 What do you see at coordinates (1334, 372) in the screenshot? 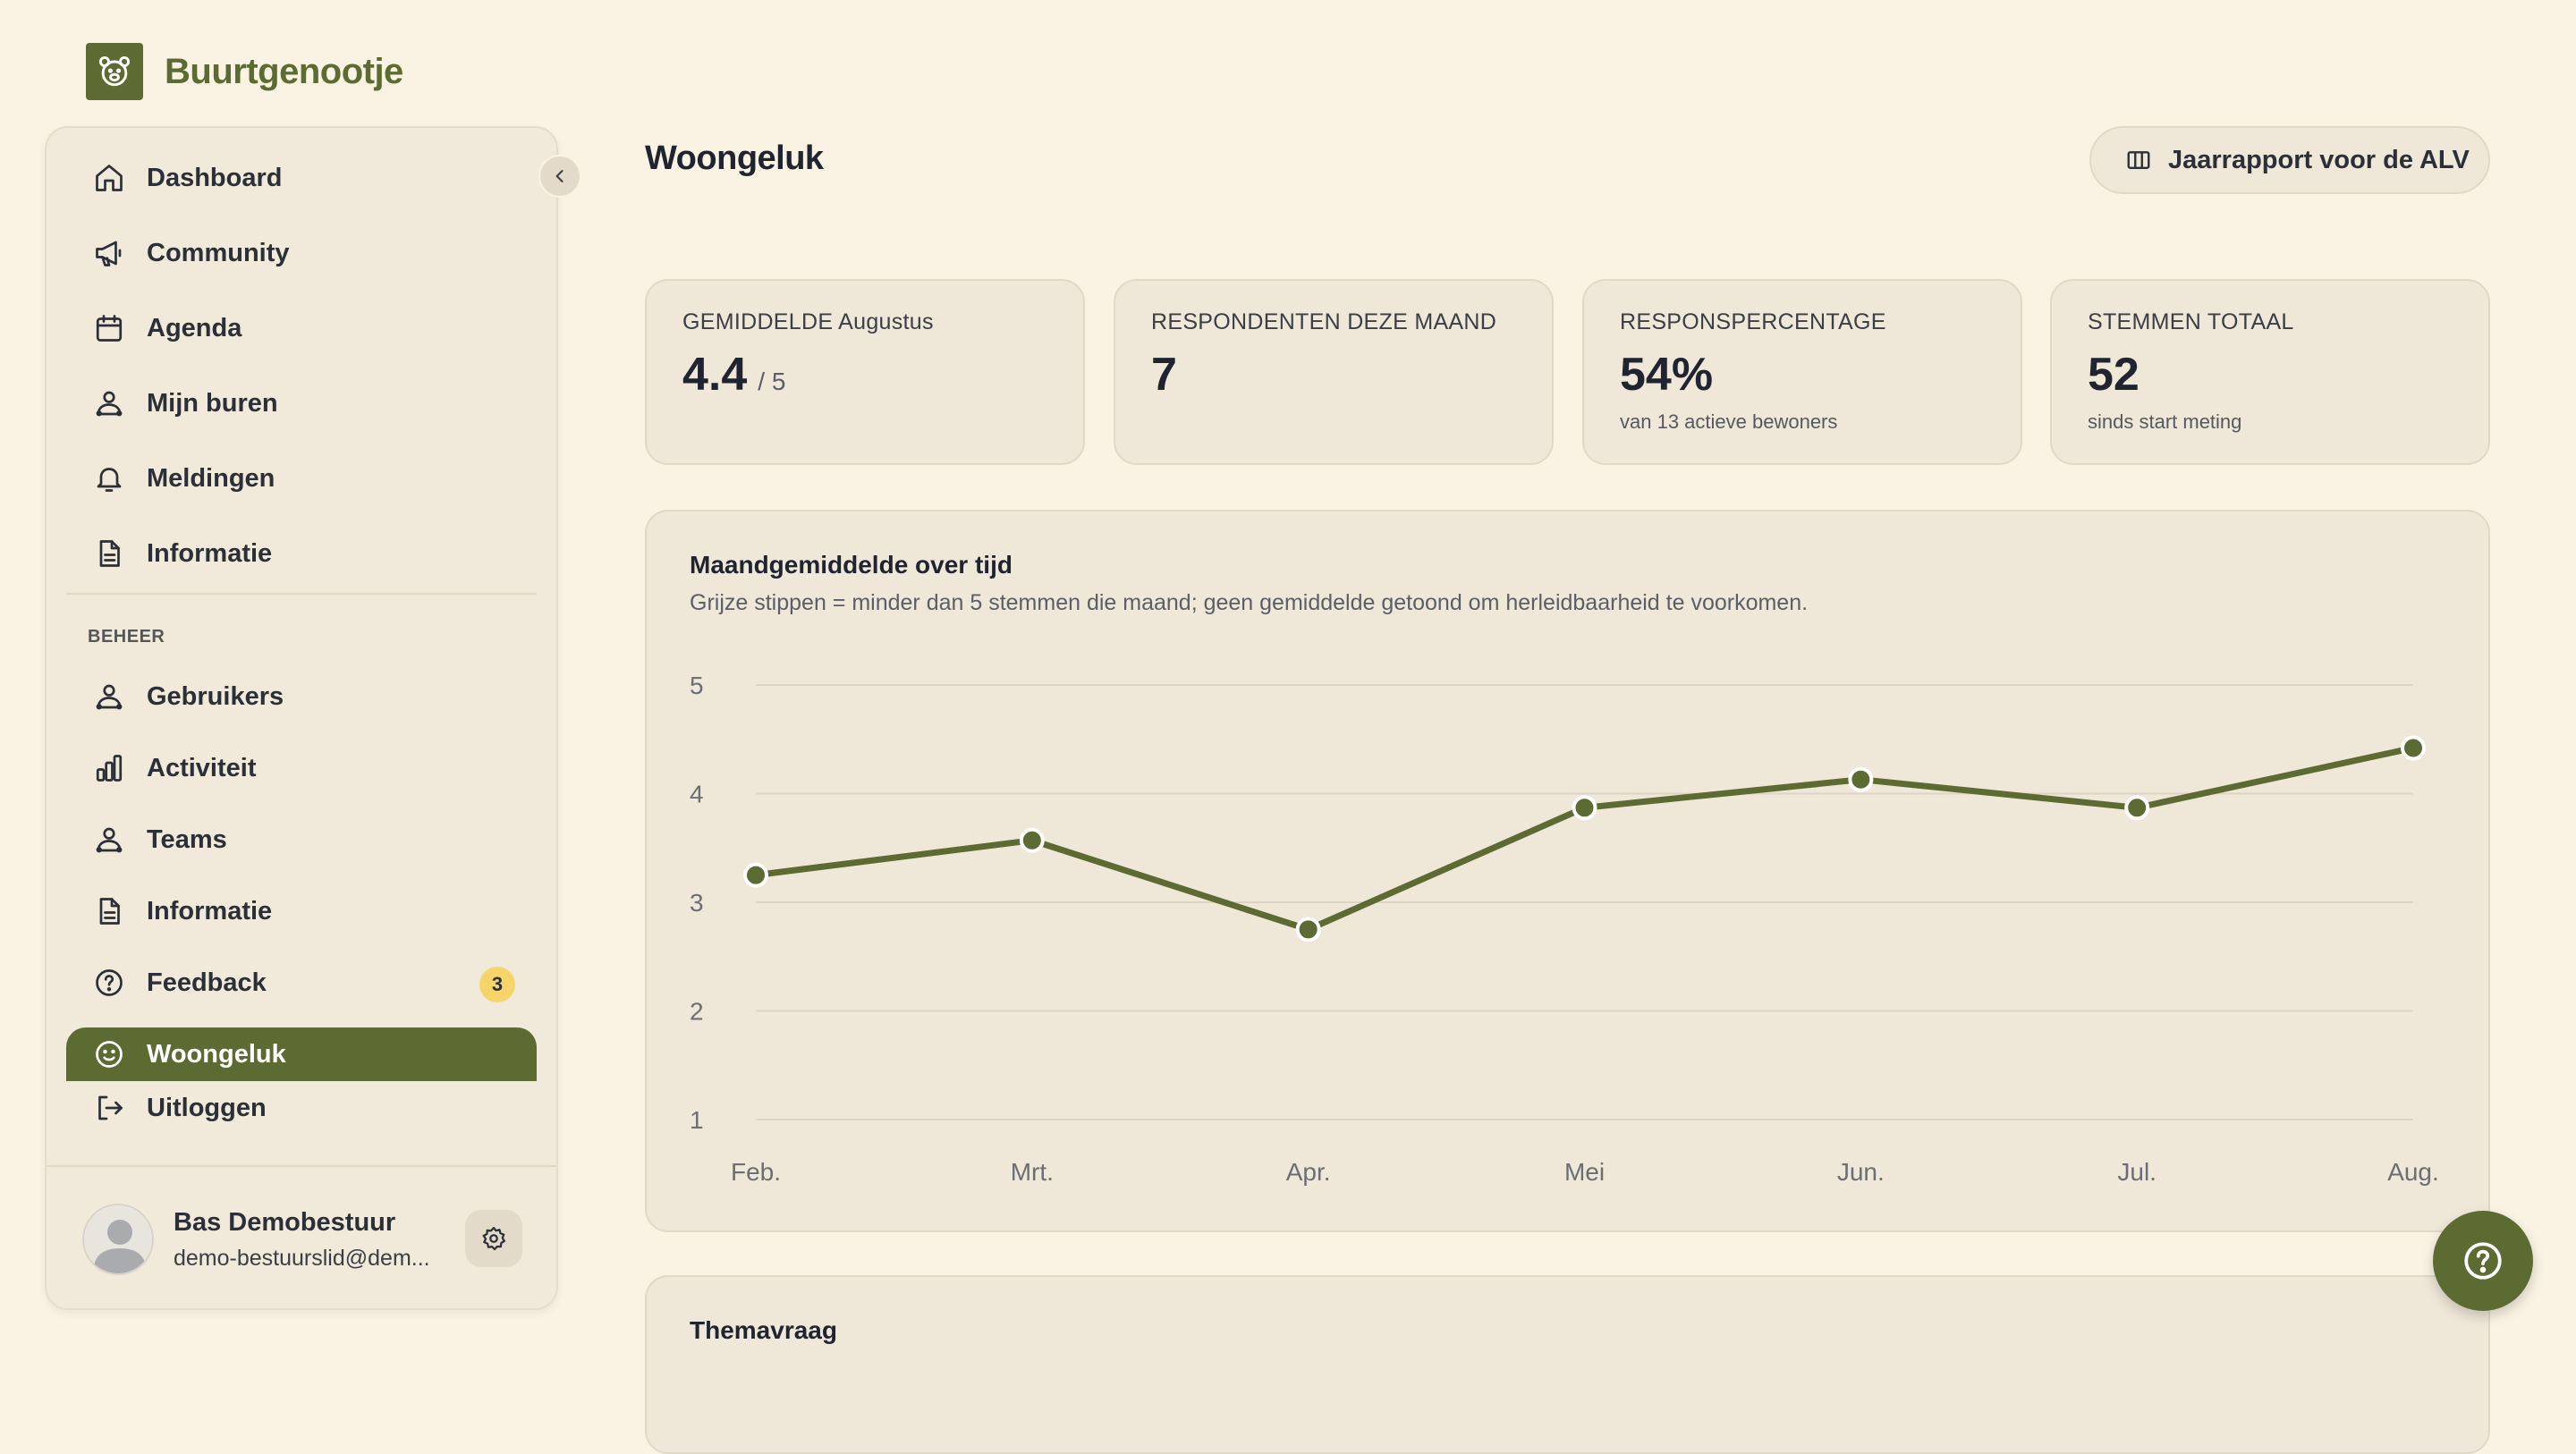
I see `stat-card-respondents: RESPONDENTEN DEZE MAAND 7` at bounding box center [1334, 372].